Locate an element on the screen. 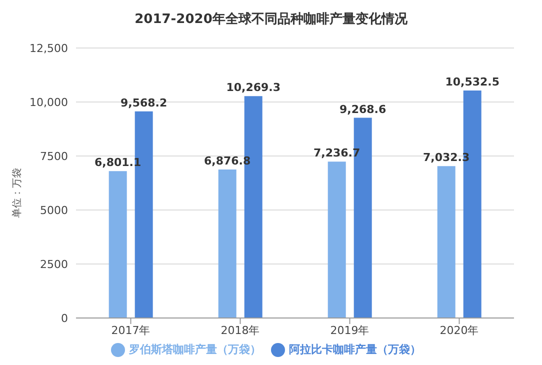 The width and height of the screenshot is (542, 365). y-axis-title: 单位：万袋 is located at coordinates (17, 193).